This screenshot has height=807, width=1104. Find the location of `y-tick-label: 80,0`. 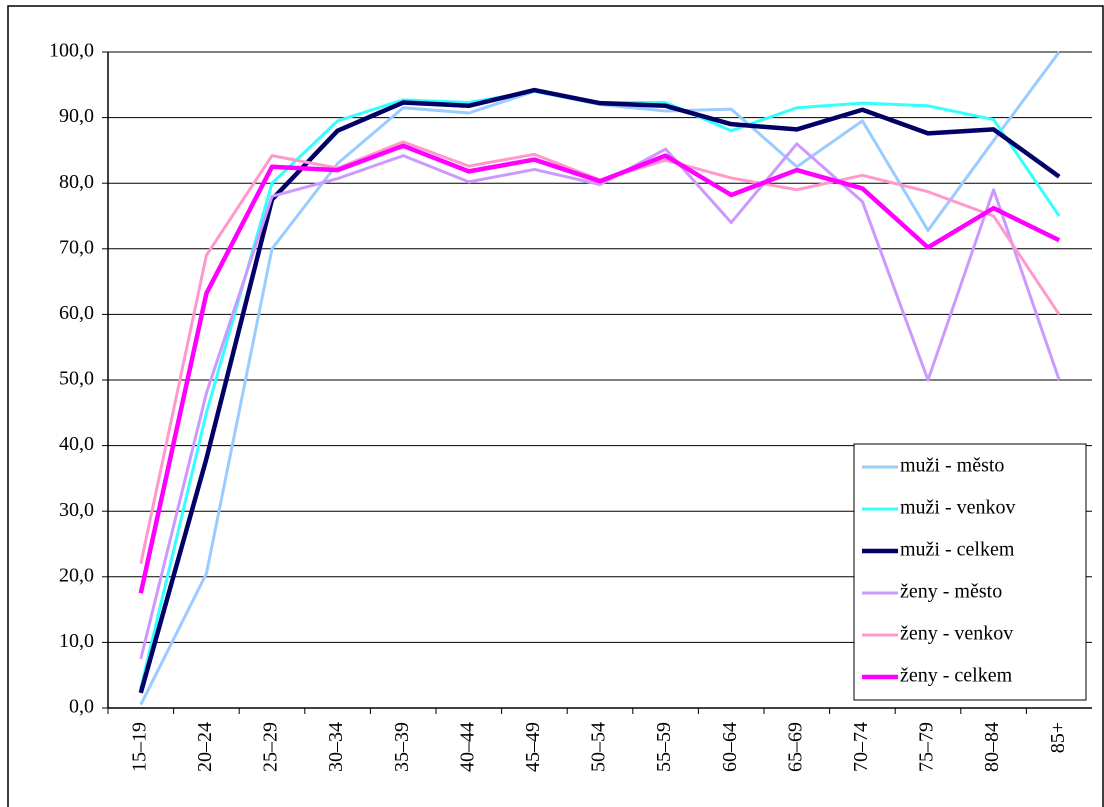

y-tick-label: 80,0 is located at coordinates (76, 182).